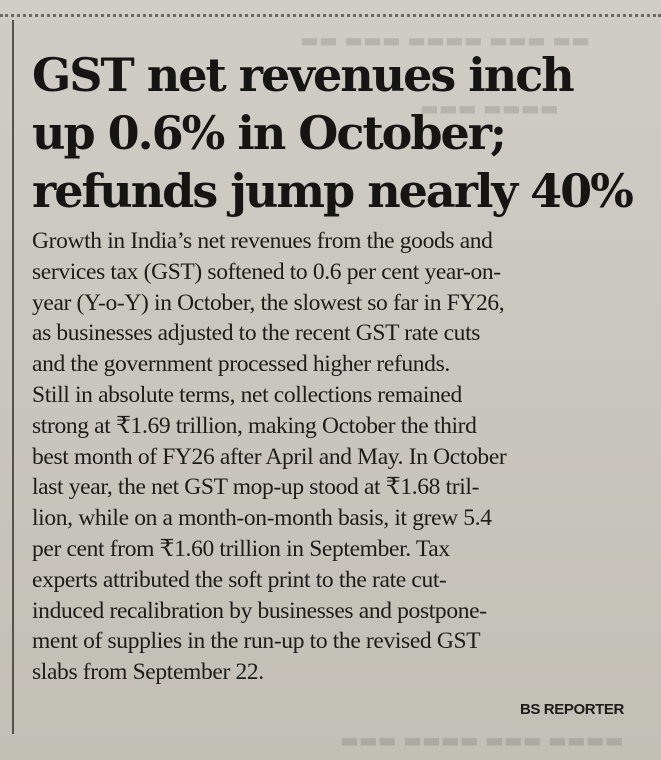  What do you see at coordinates (489, 108) in the screenshot?
I see `bleed-through-texture: ▬▬▬ ▬▬▬▬` at bounding box center [489, 108].